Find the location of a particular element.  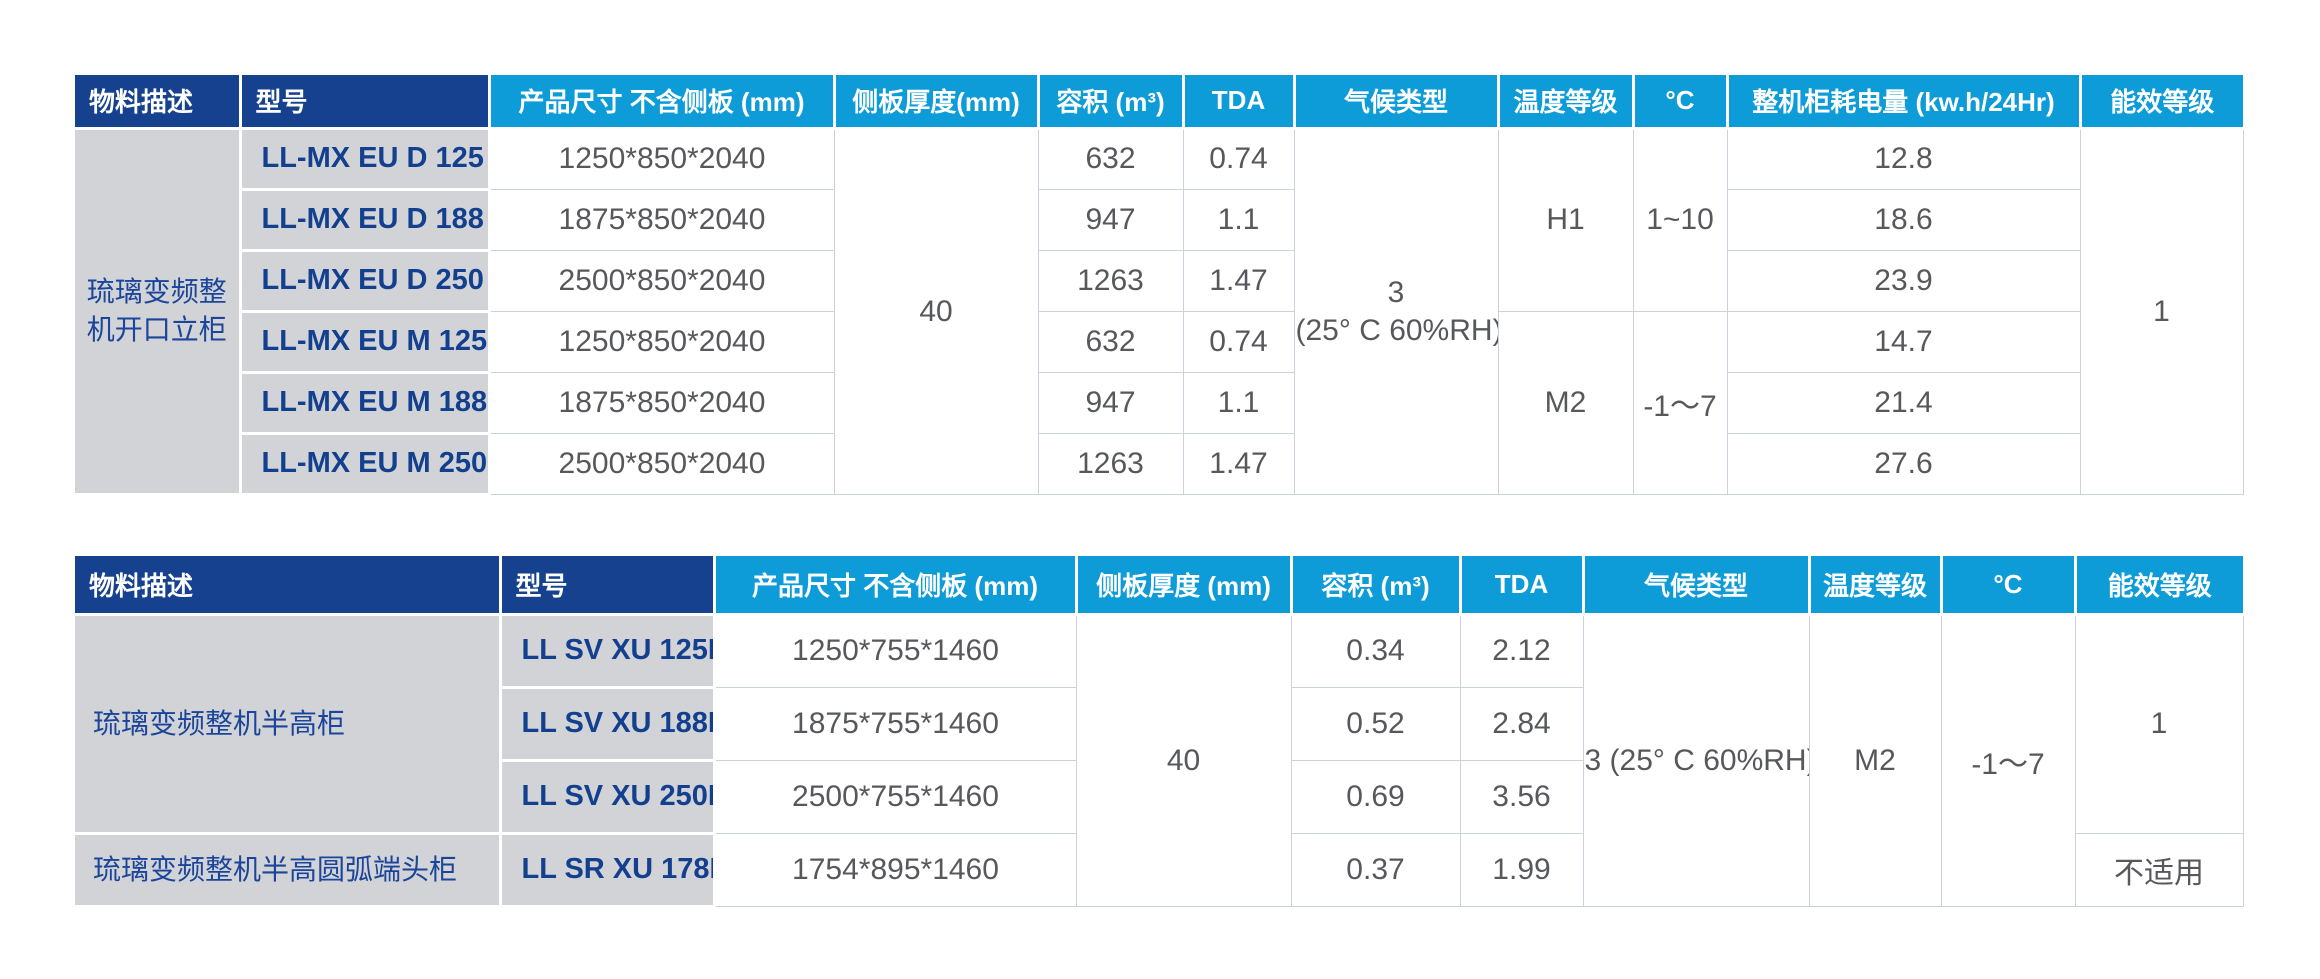

col-header-panel-thickness: 侧板厚度 (mm) is located at coordinates (1184, 586).